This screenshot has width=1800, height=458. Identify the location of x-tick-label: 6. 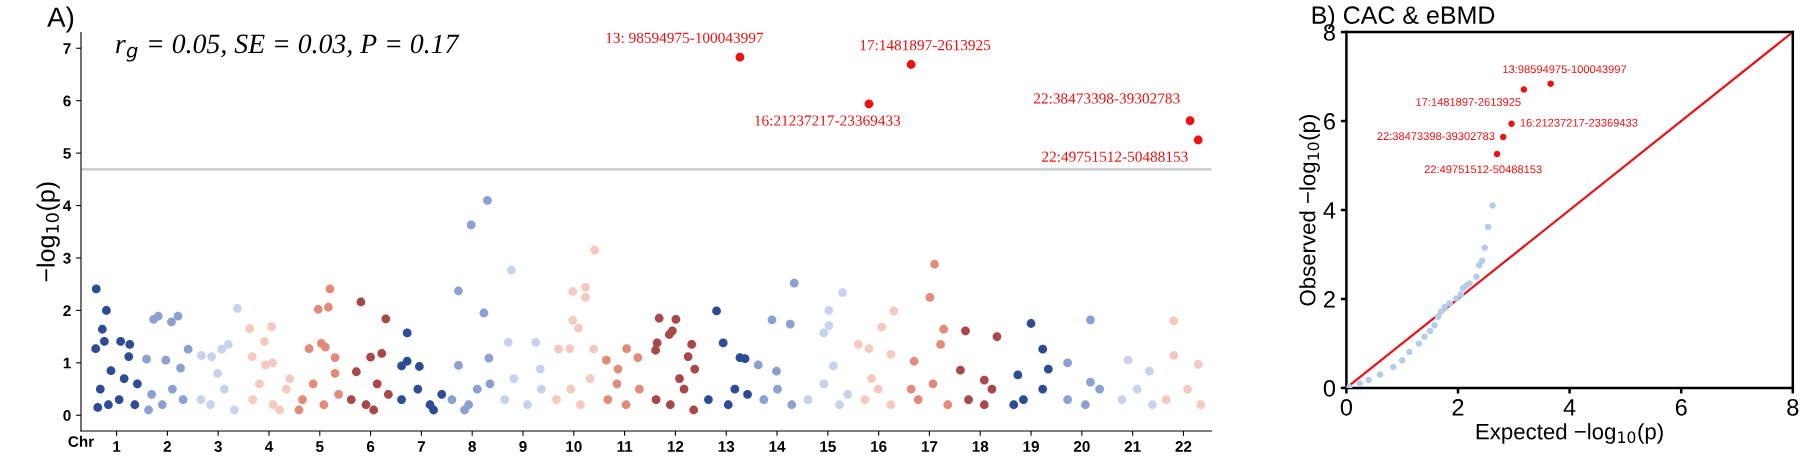
(370, 446).